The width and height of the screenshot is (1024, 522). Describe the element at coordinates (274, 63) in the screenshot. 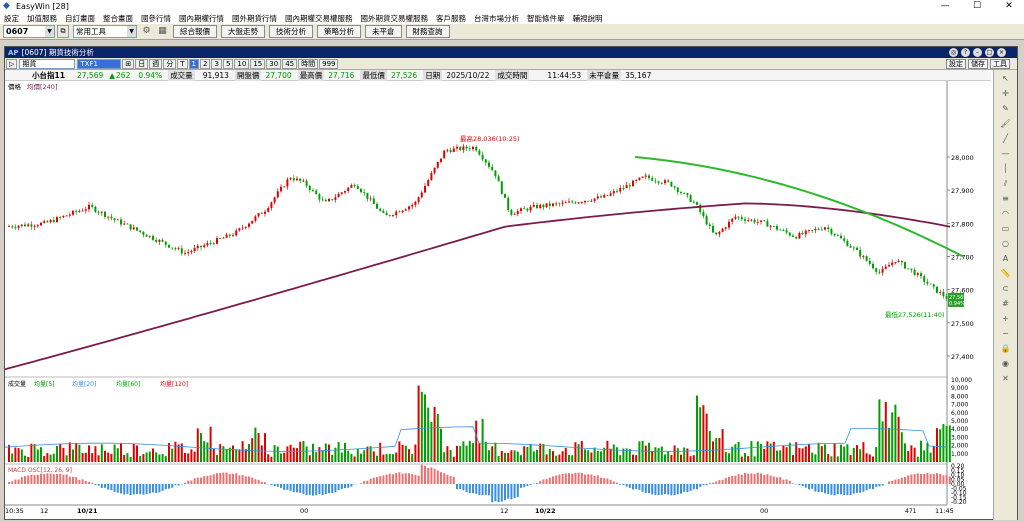

I see `period-button: 30` at that location.